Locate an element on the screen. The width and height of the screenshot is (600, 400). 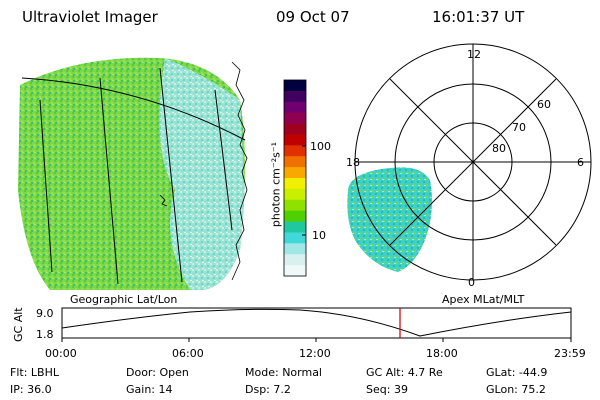
altitude-curve is located at coordinates (316, 322).